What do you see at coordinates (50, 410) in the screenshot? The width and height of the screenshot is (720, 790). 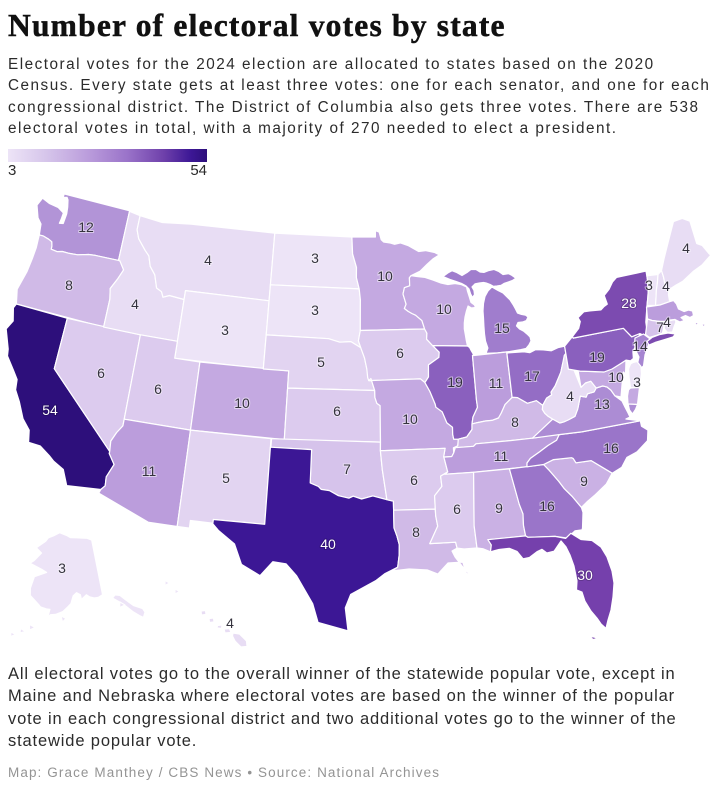 I see `svg-text: 54` at bounding box center [50, 410].